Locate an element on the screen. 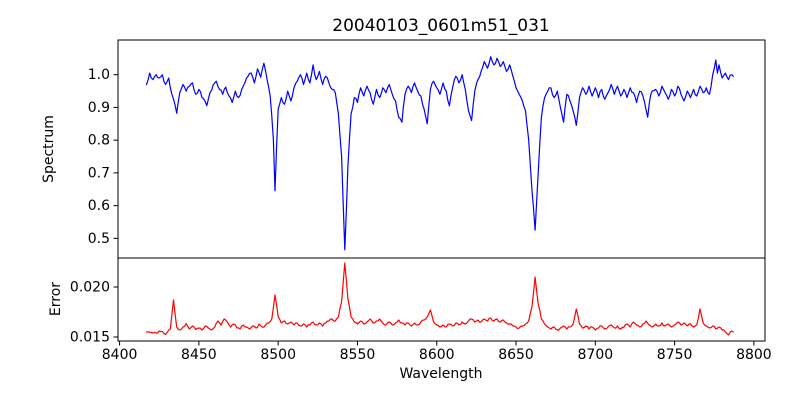 This screenshot has height=400, width=800. wavelength-axis-label: Wavelength is located at coordinates (441, 374).